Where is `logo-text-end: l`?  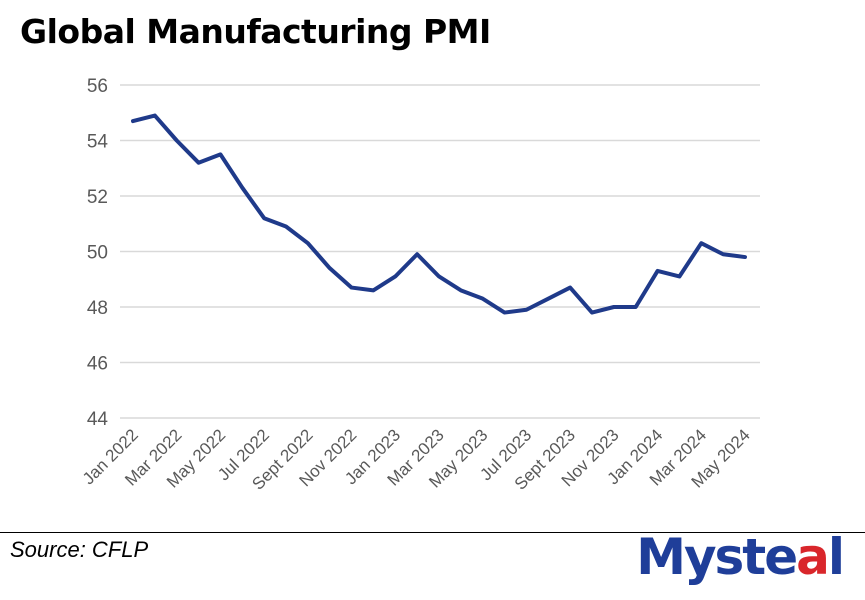 logo-text-end: l is located at coordinates (836, 557).